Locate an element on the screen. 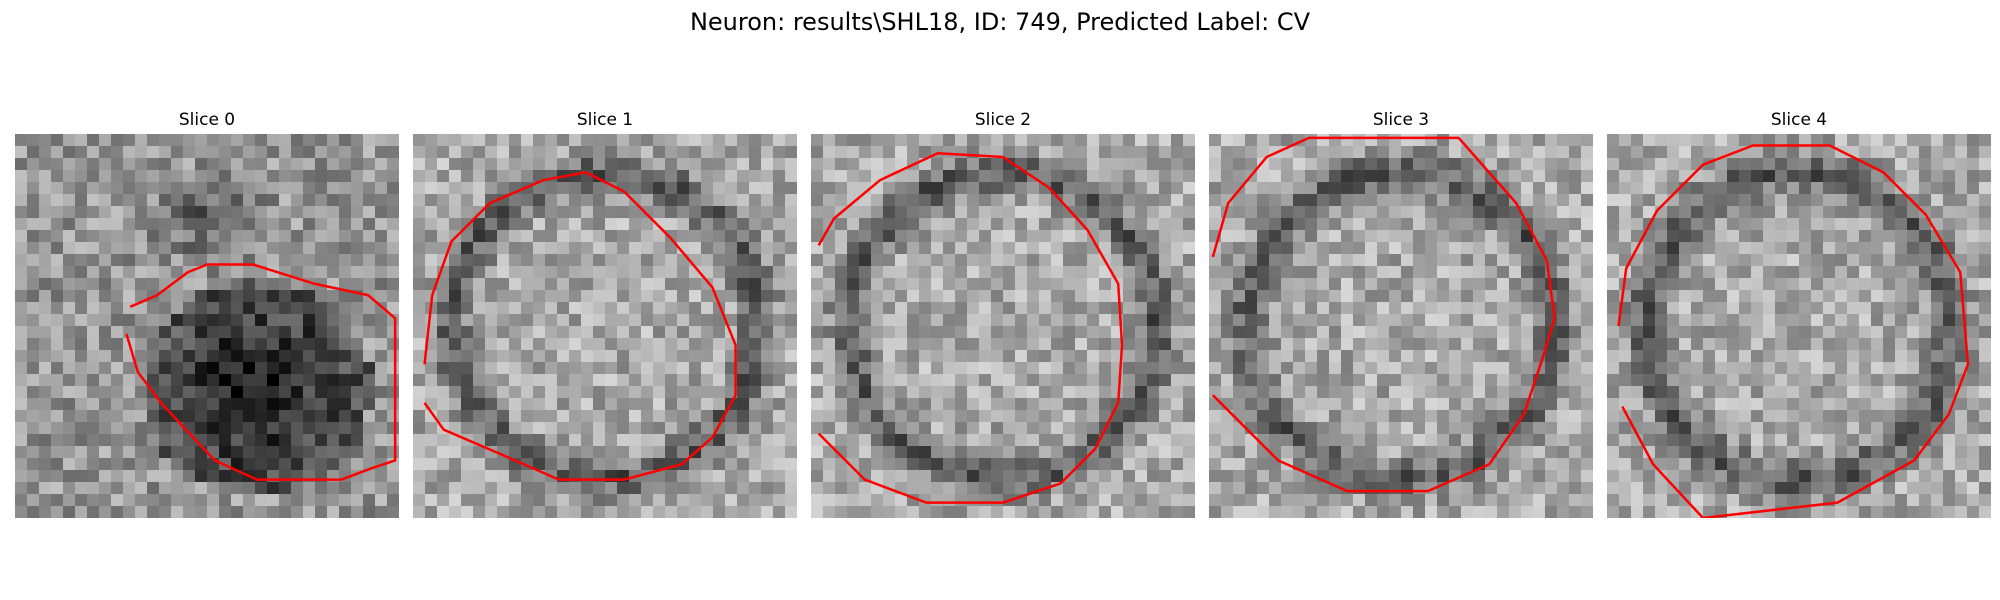  slice-title: Slice 1 is located at coordinates (605, 120).